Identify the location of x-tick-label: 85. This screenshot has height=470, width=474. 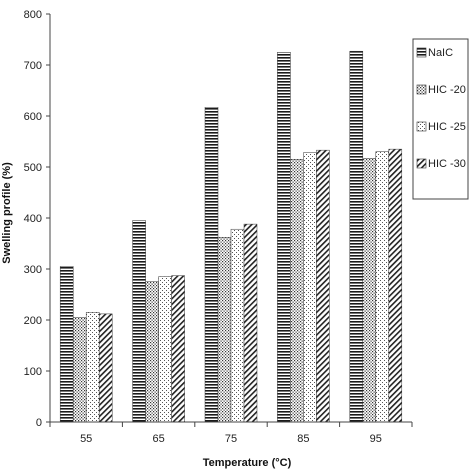
(303, 439).